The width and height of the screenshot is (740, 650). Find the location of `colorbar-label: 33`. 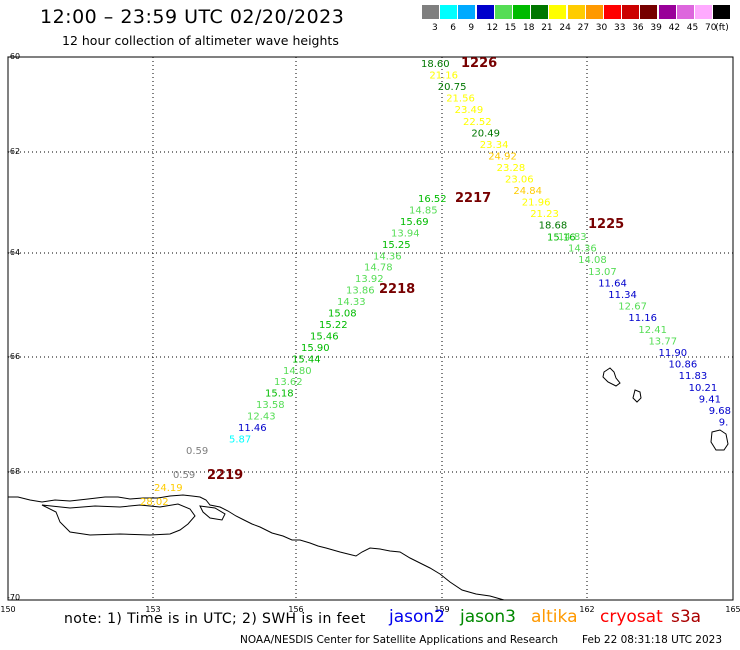

colorbar-label: 33 is located at coordinates (620, 28).